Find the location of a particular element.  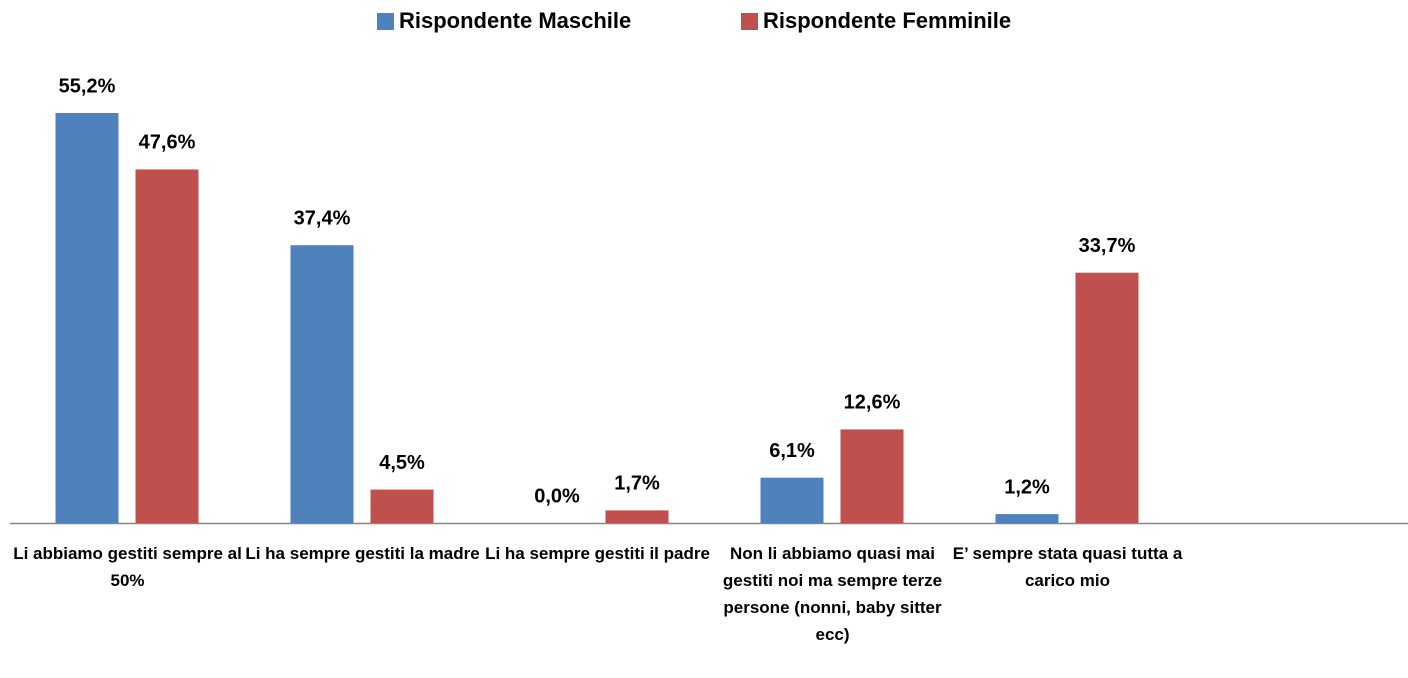

legend-label: Rispondente Maschile is located at coordinates (515, 20).